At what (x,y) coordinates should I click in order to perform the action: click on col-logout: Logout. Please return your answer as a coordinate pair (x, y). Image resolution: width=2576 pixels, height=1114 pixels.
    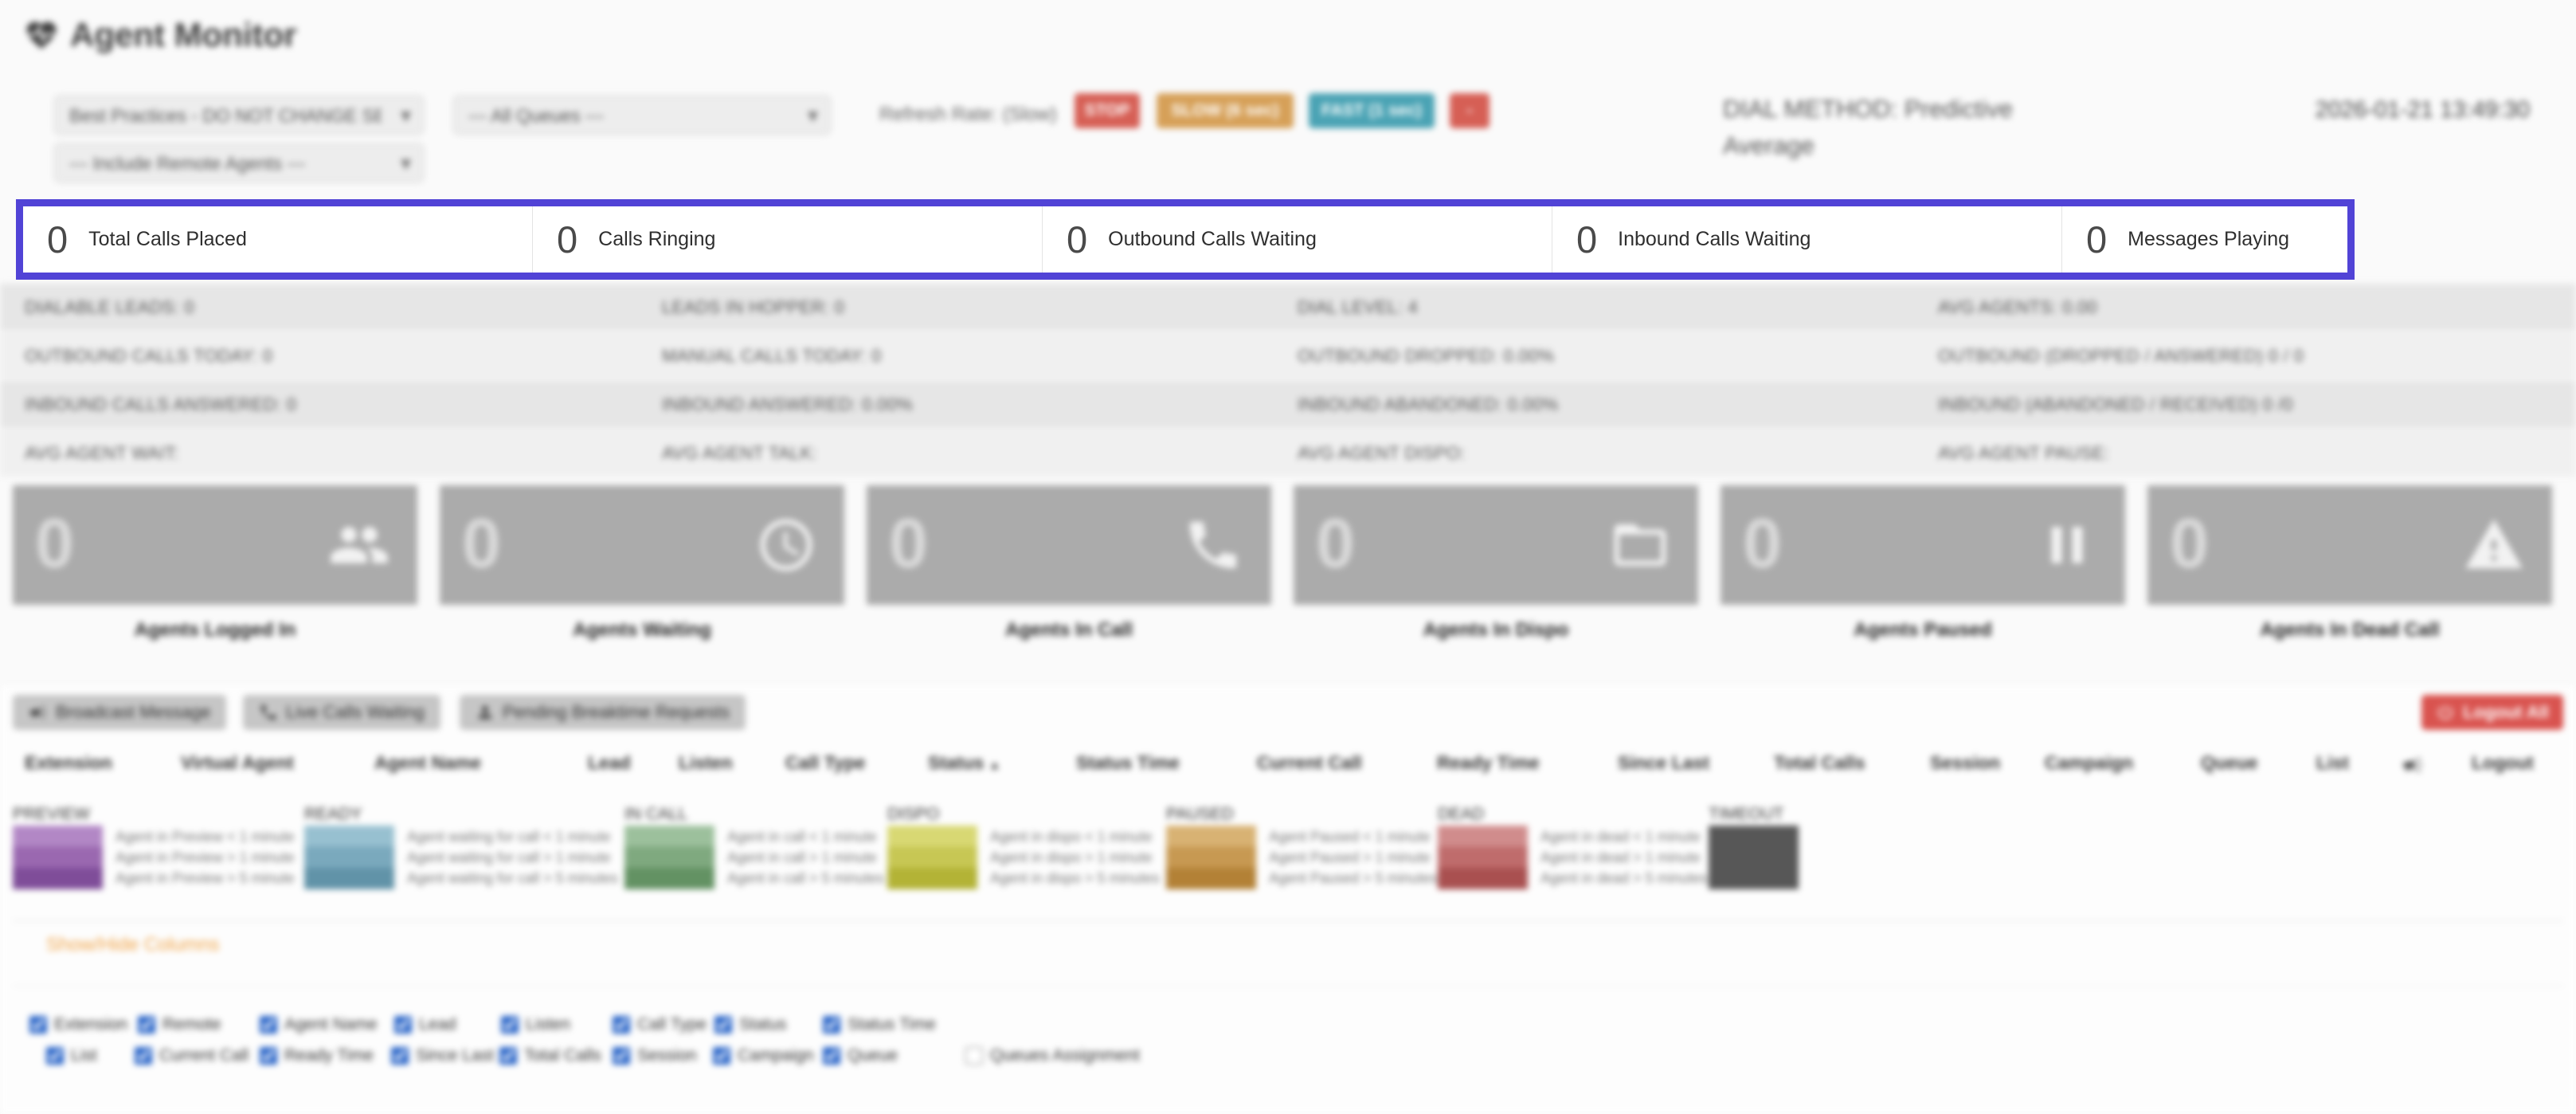
    Looking at the image, I should click on (2503, 762).